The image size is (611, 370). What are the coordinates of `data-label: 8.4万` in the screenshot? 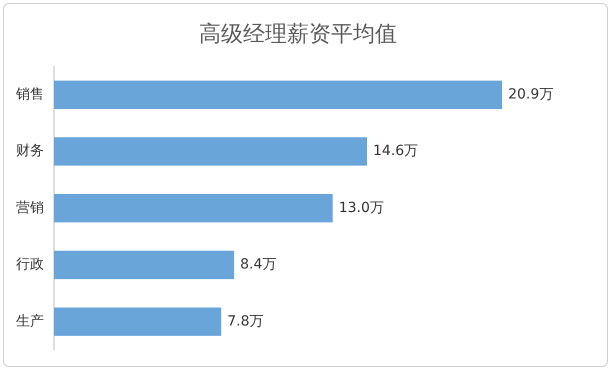 It's located at (258, 264).